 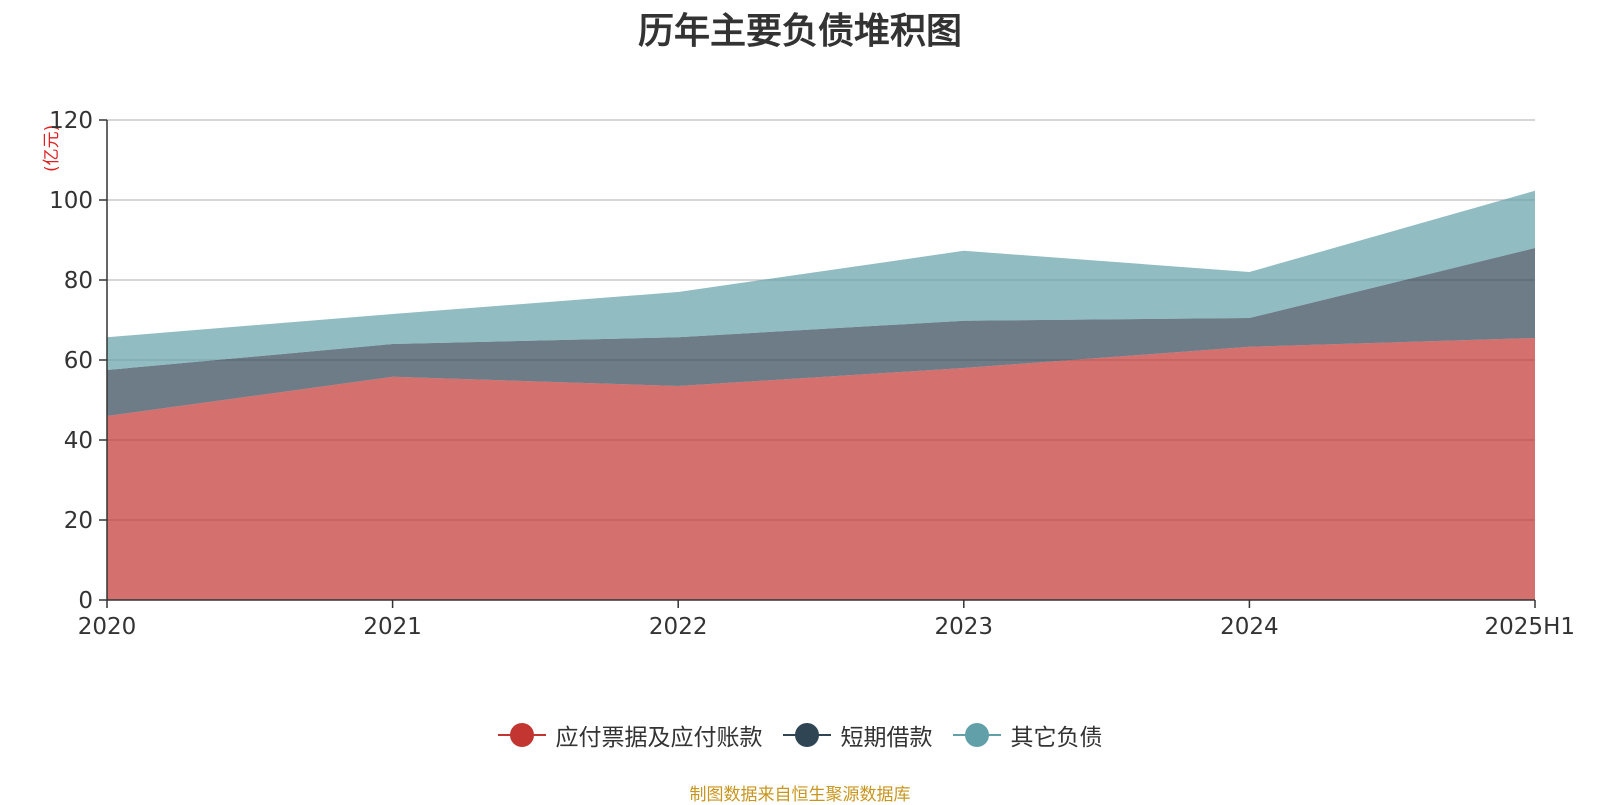 I want to click on legend-item-other-liabilities: 其它负债, so click(x=1027, y=735).